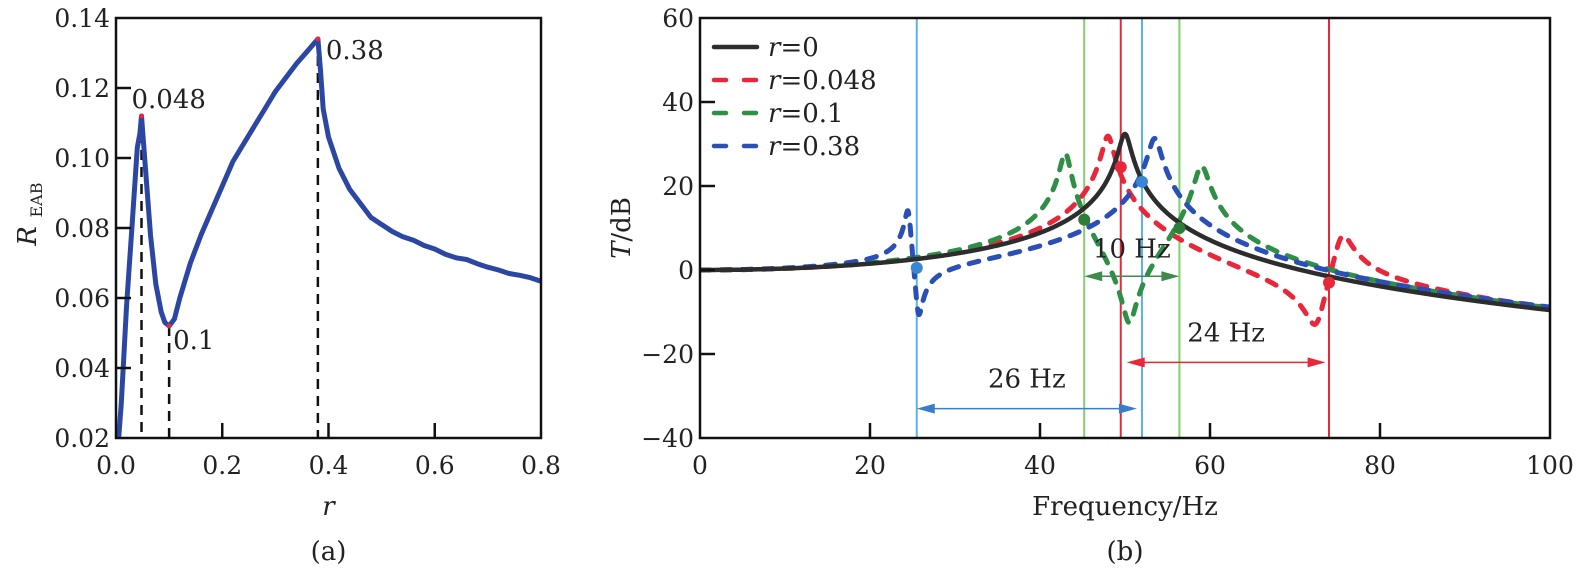 The width and height of the screenshot is (1582, 582). I want to click on y-tick-label: 0, so click(686, 270).